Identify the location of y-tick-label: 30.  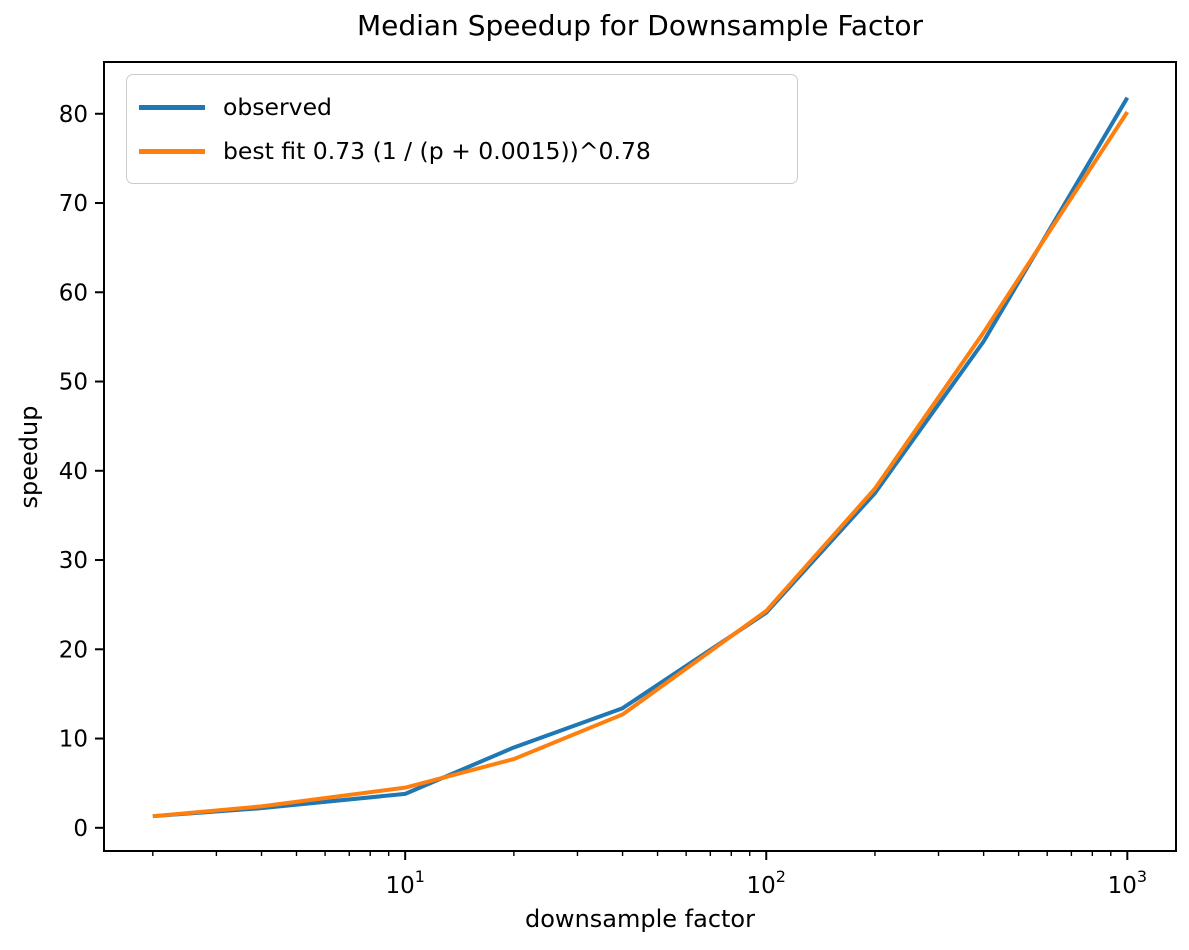
(73, 561).